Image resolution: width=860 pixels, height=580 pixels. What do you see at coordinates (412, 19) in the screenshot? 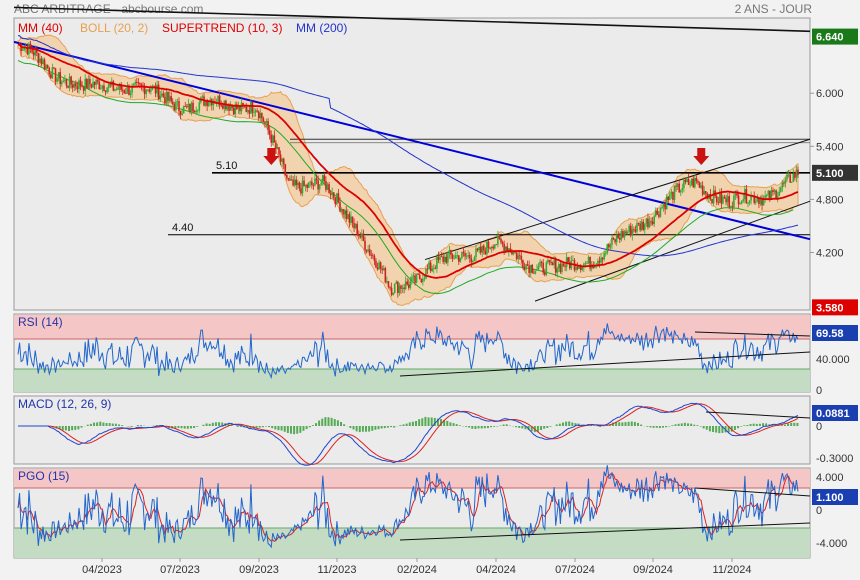
I see `long-downtrend-line` at bounding box center [412, 19].